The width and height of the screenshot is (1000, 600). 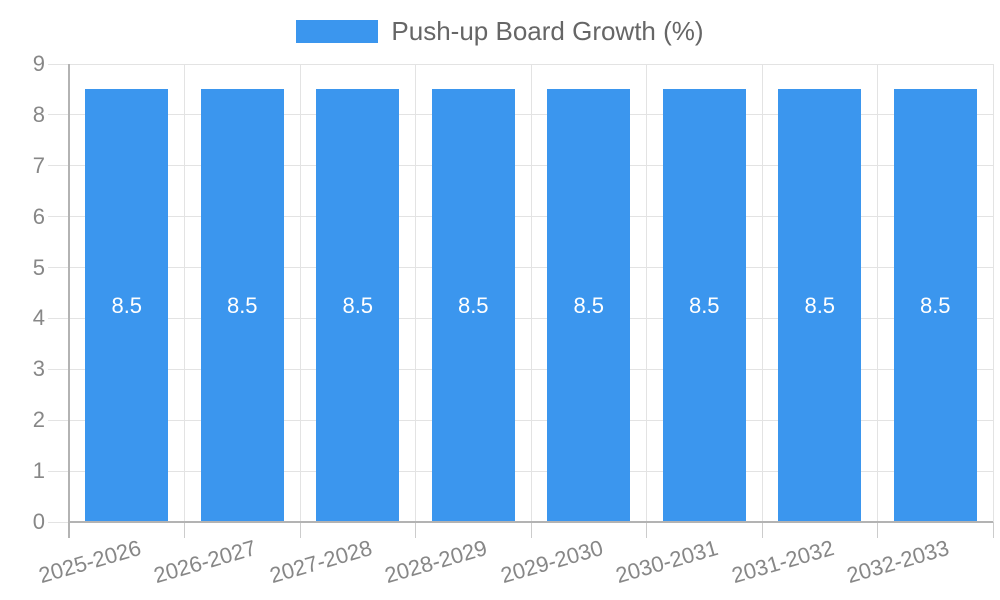 I want to click on legend-swatch, so click(x=337, y=31).